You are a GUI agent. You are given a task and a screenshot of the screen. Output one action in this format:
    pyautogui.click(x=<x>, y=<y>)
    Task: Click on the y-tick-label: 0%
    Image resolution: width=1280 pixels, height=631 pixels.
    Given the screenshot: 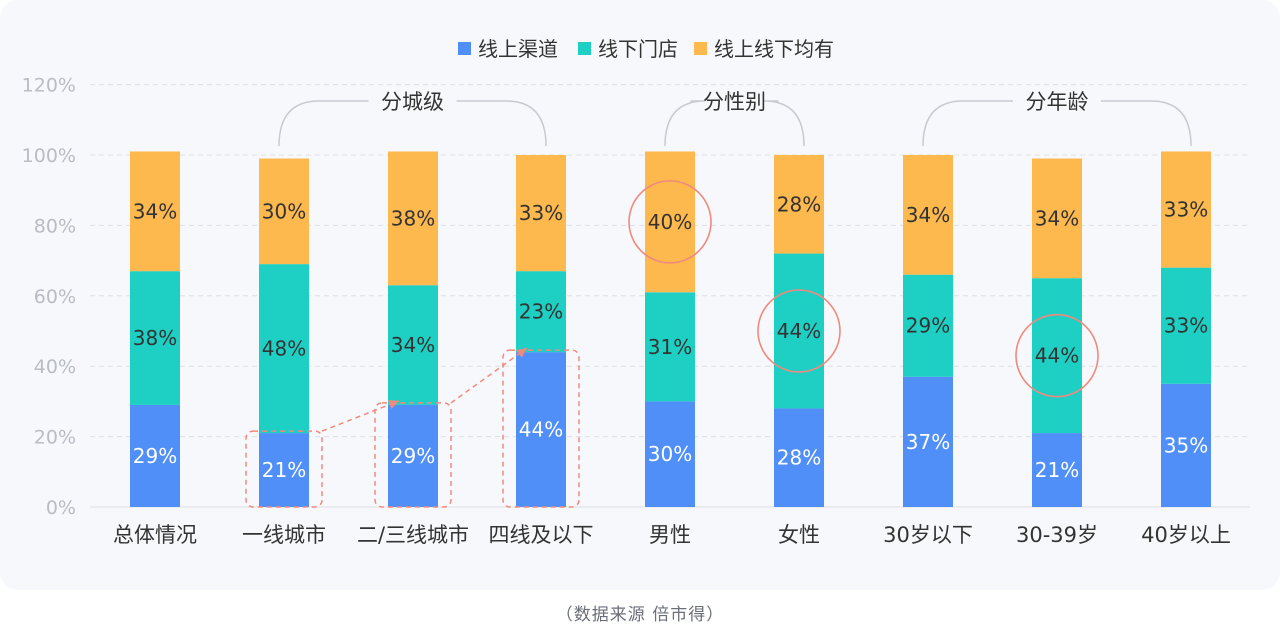 What is the action you would take?
    pyautogui.click(x=61, y=508)
    